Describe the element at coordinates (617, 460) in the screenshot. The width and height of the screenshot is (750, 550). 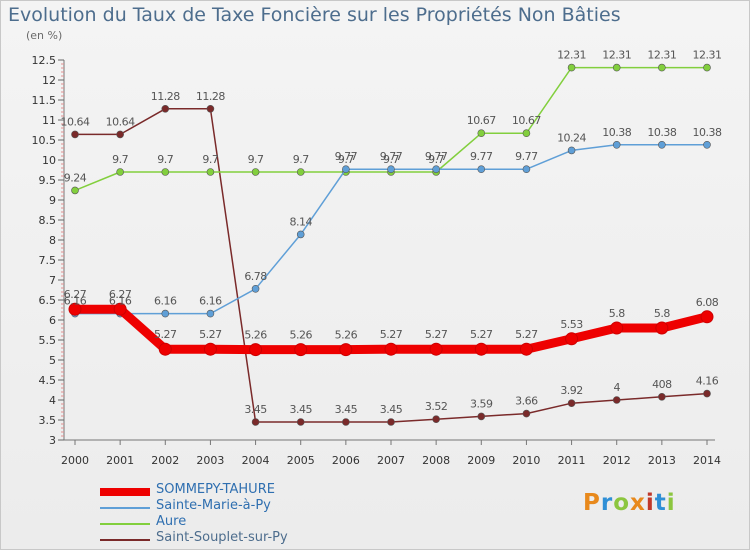
I see `x-tick-label: 2012` at that location.